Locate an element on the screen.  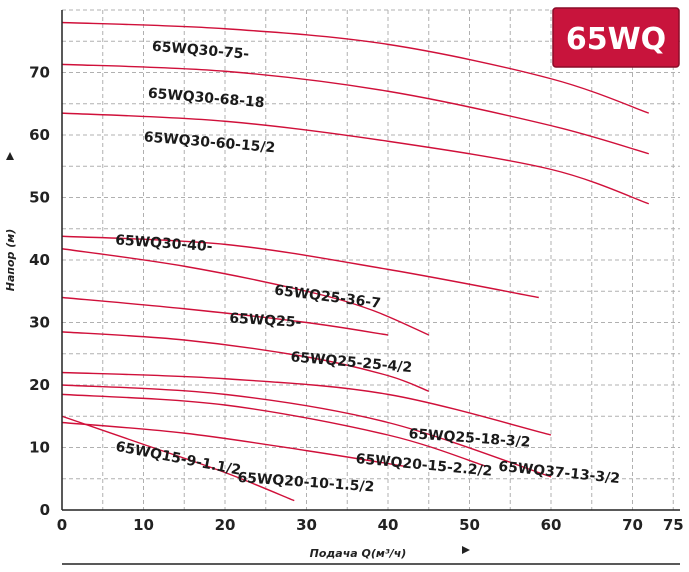
x-tick-label: 60 is located at coordinates (551, 525).